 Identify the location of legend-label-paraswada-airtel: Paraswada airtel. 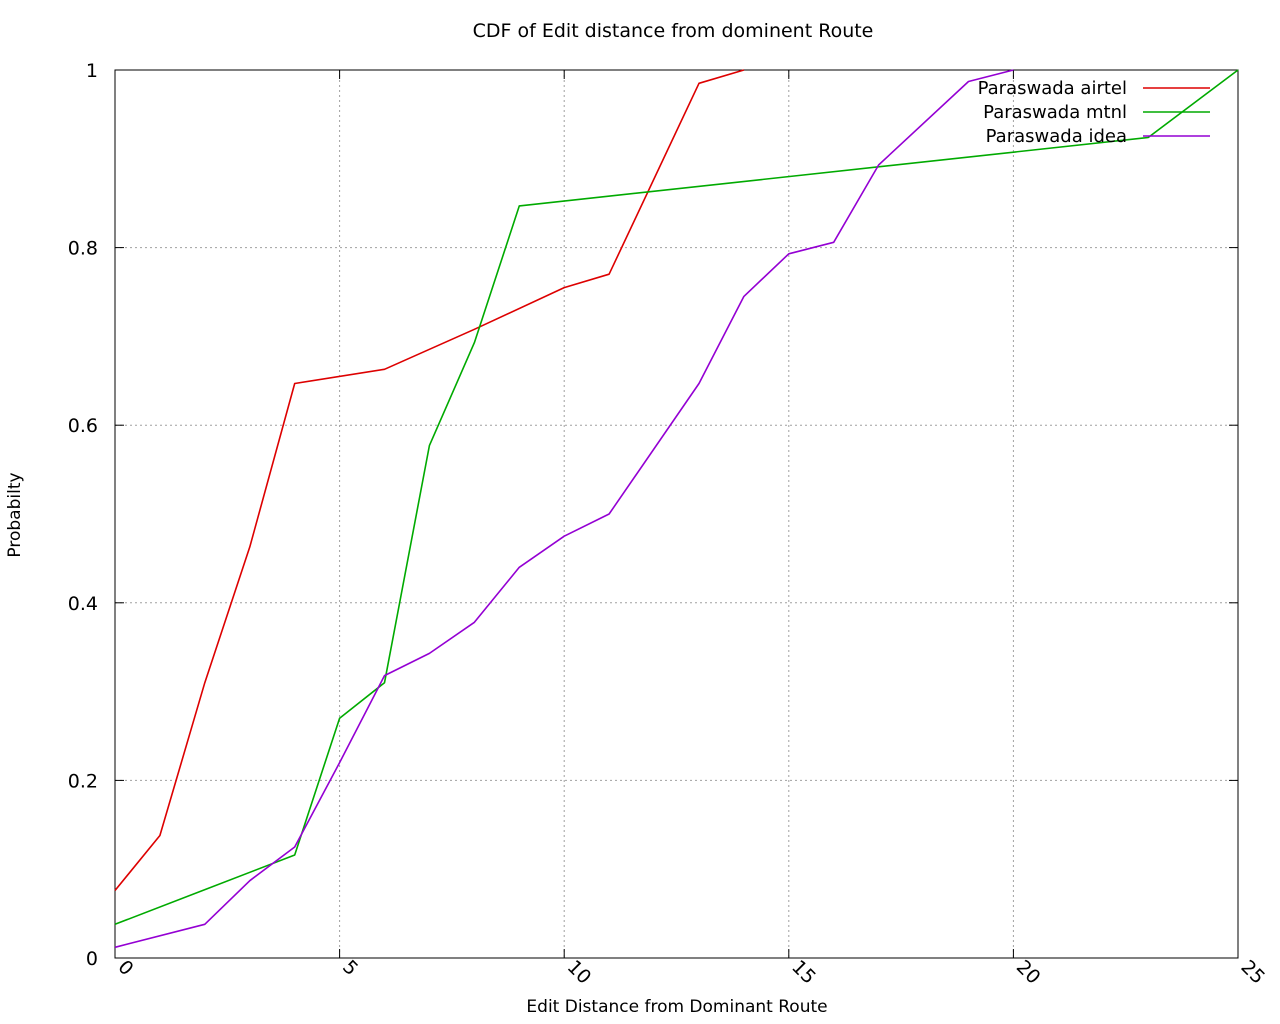
(1052, 88).